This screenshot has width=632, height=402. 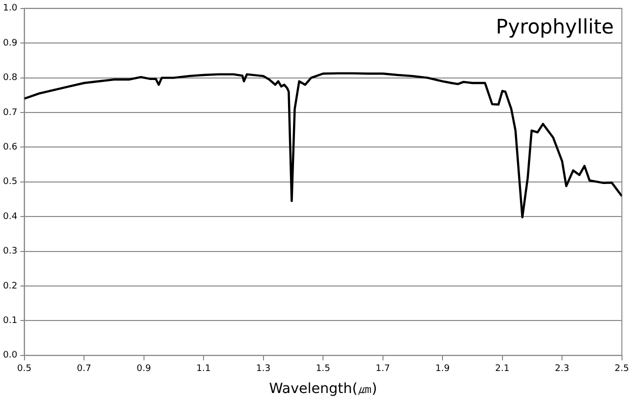 What do you see at coordinates (203, 369) in the screenshot?
I see `x-tick-label: 1.1` at bounding box center [203, 369].